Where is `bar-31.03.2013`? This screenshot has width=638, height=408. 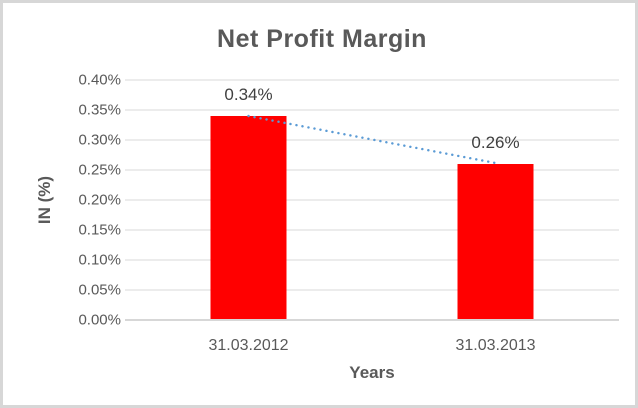 bar-31.03.2013 is located at coordinates (495, 241).